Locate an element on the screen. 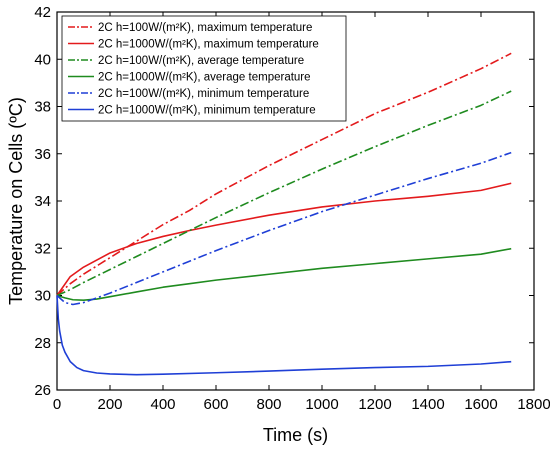 This screenshot has height=452, width=550. legend-label: 2C h=1000W/(m²K), average temperature is located at coordinates (204, 78).